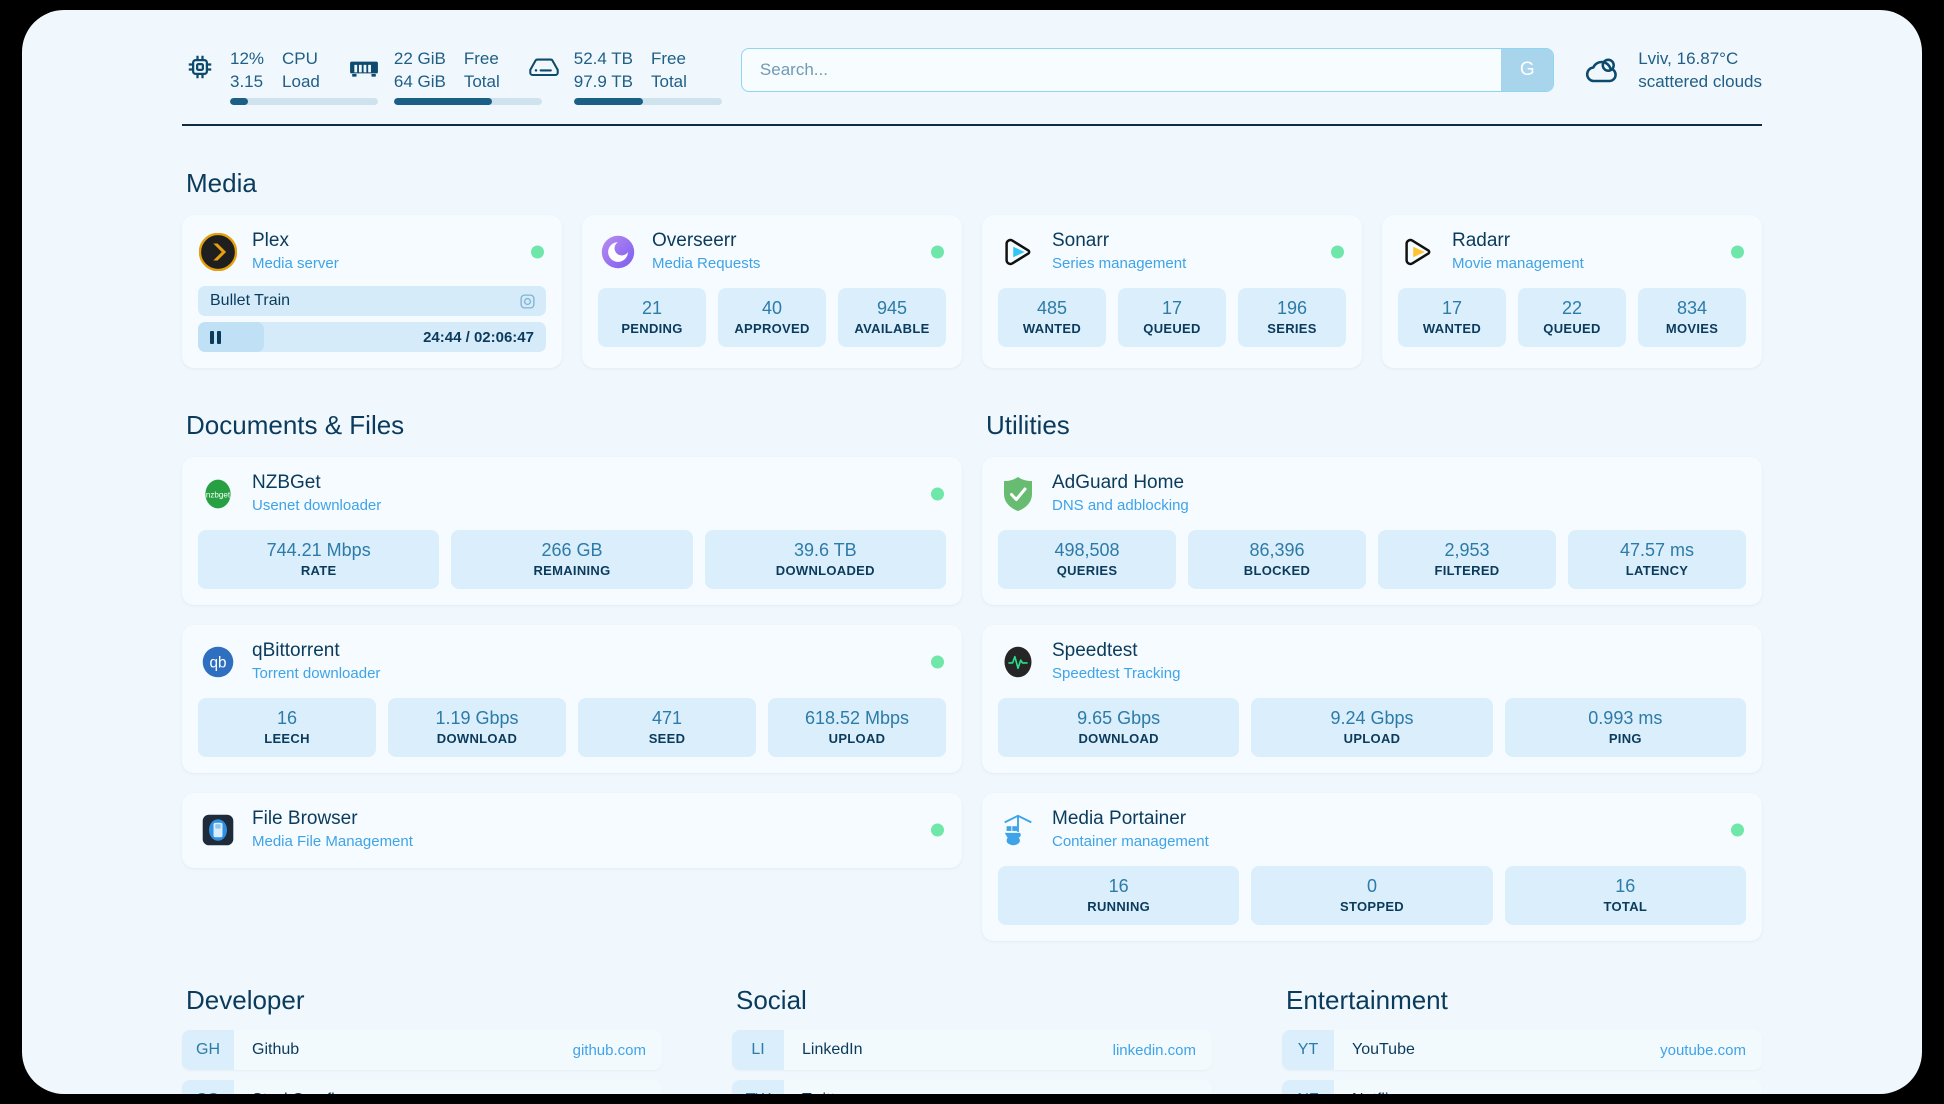 The image size is (1944, 1104). Describe the element at coordinates (231, 337) in the screenshot. I see `playback-progress-fill` at that location.